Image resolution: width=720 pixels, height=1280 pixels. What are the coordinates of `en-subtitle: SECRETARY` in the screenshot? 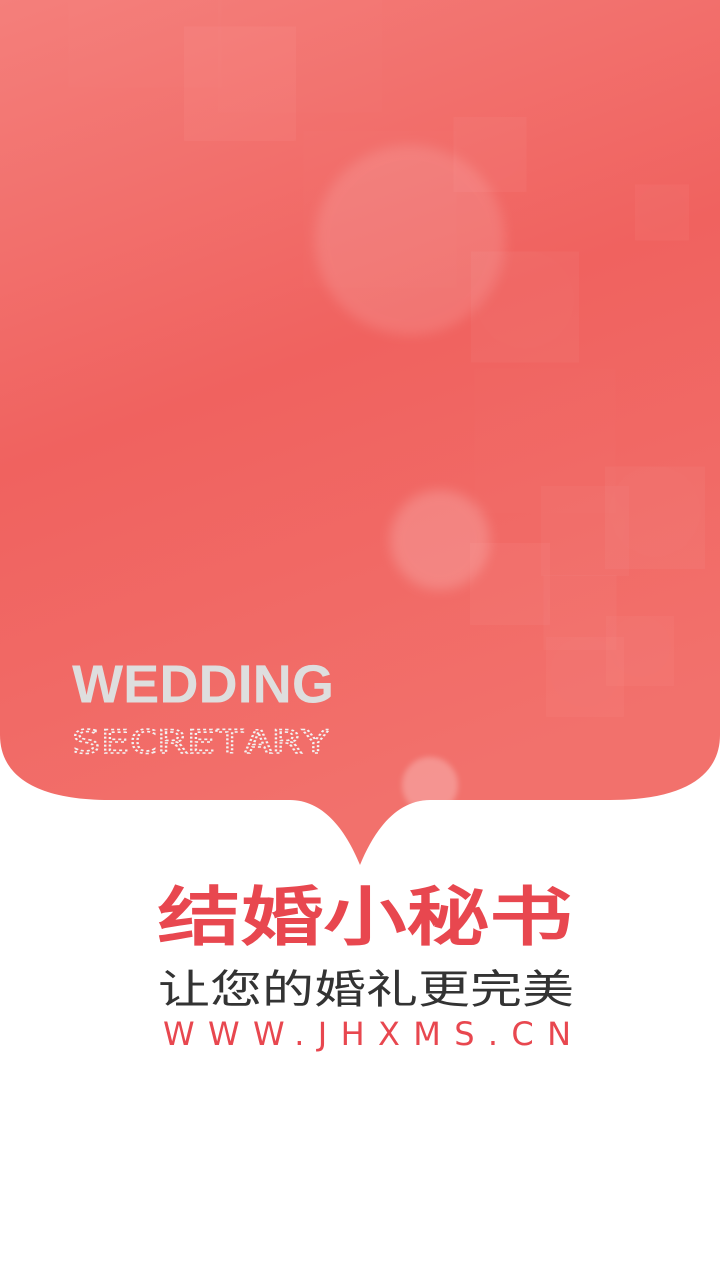 It's located at (201, 742).